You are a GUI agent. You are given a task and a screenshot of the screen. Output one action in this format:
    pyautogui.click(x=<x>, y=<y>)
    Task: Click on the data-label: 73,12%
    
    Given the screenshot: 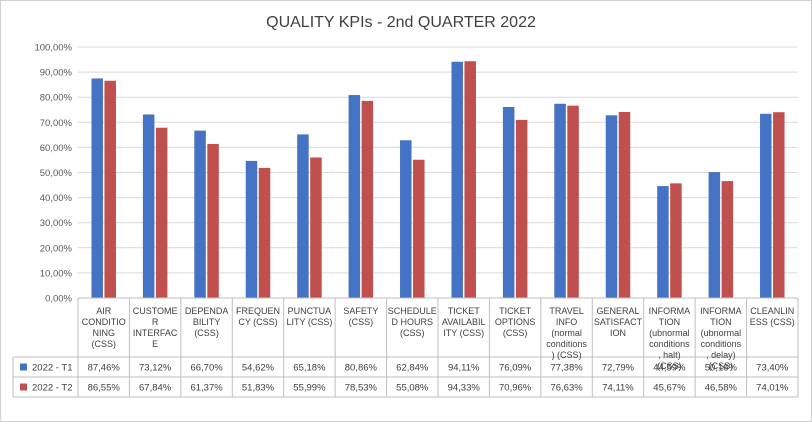 What is the action you would take?
    pyautogui.click(x=155, y=368)
    